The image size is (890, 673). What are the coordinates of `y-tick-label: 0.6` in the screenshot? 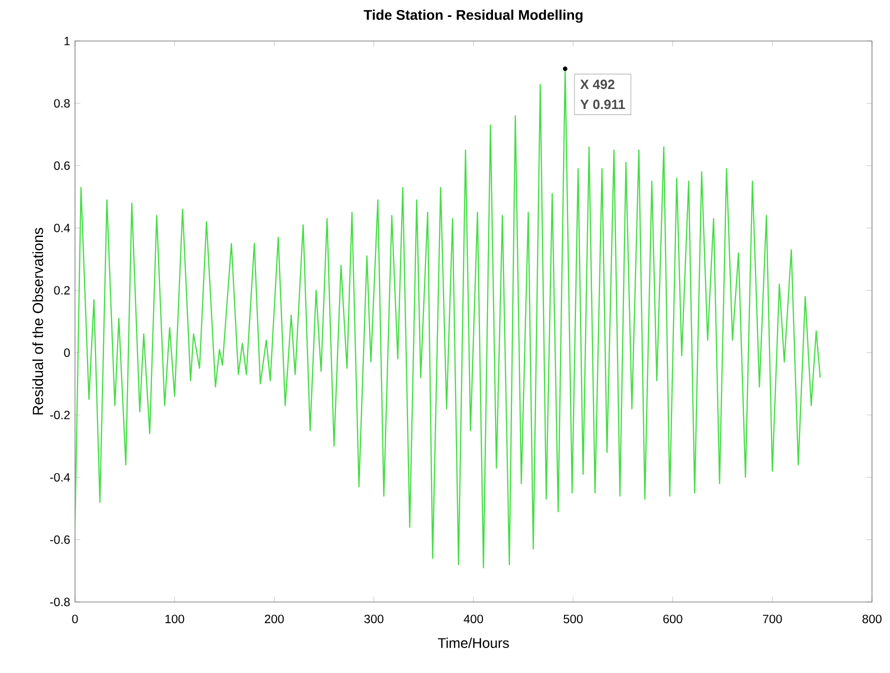 It's located at (62, 165).